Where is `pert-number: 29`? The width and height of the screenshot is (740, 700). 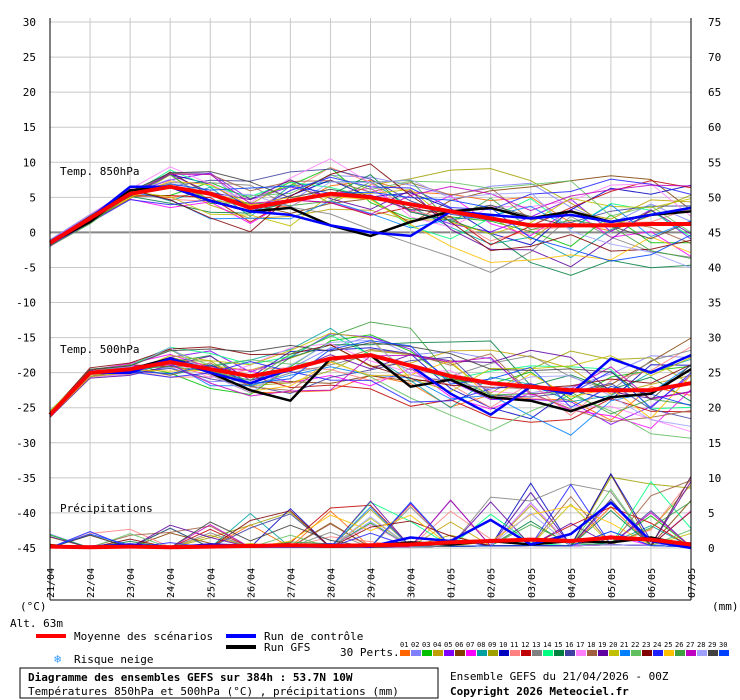 pert-number: 29 is located at coordinates (712, 645).